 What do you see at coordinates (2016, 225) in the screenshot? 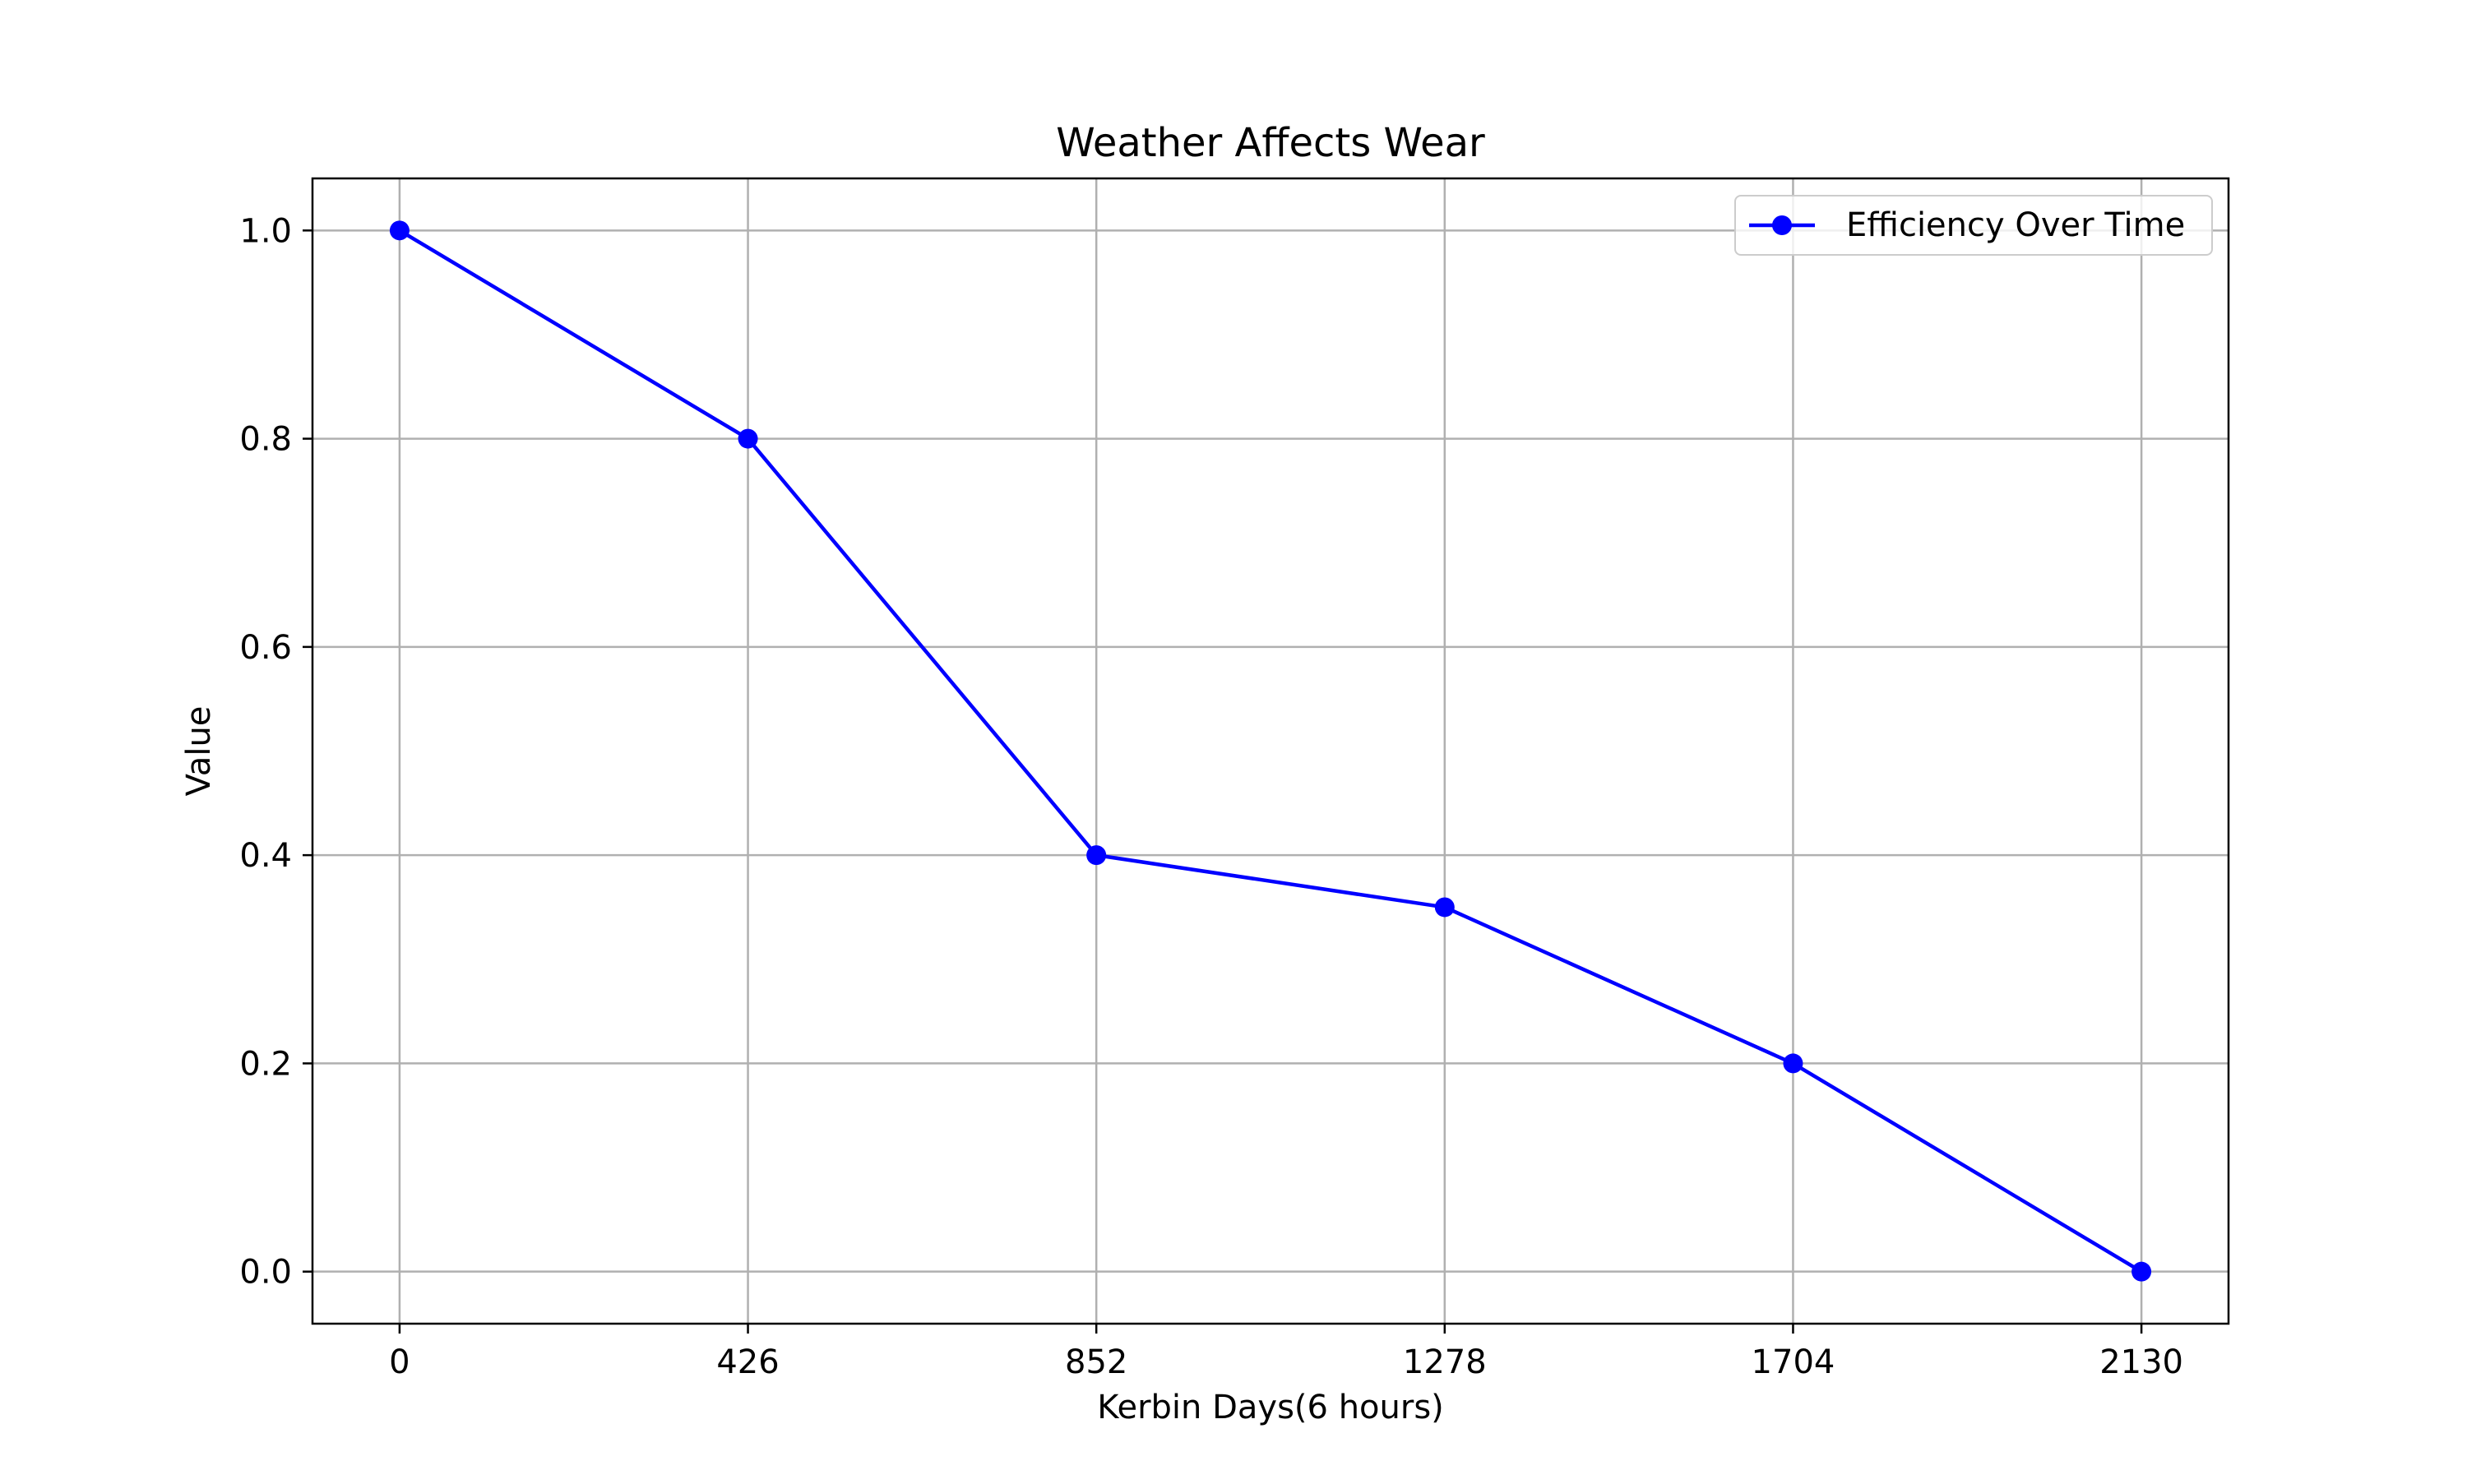
I see `legend-label: Efficiency Over Time` at bounding box center [2016, 225].